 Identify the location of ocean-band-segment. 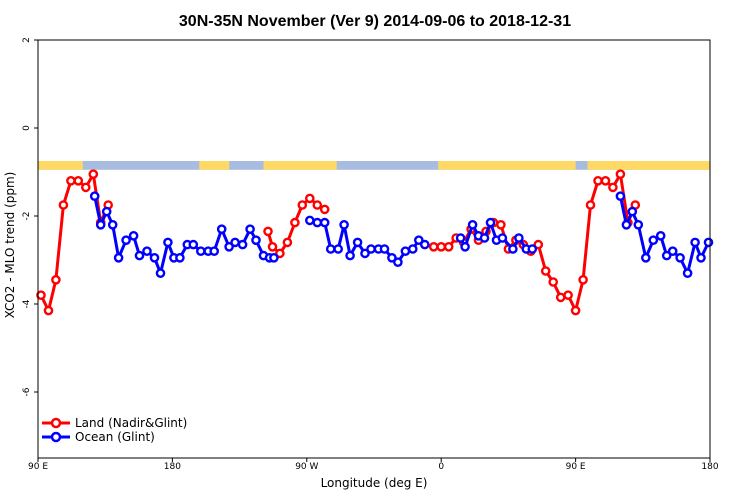
(374, 165).